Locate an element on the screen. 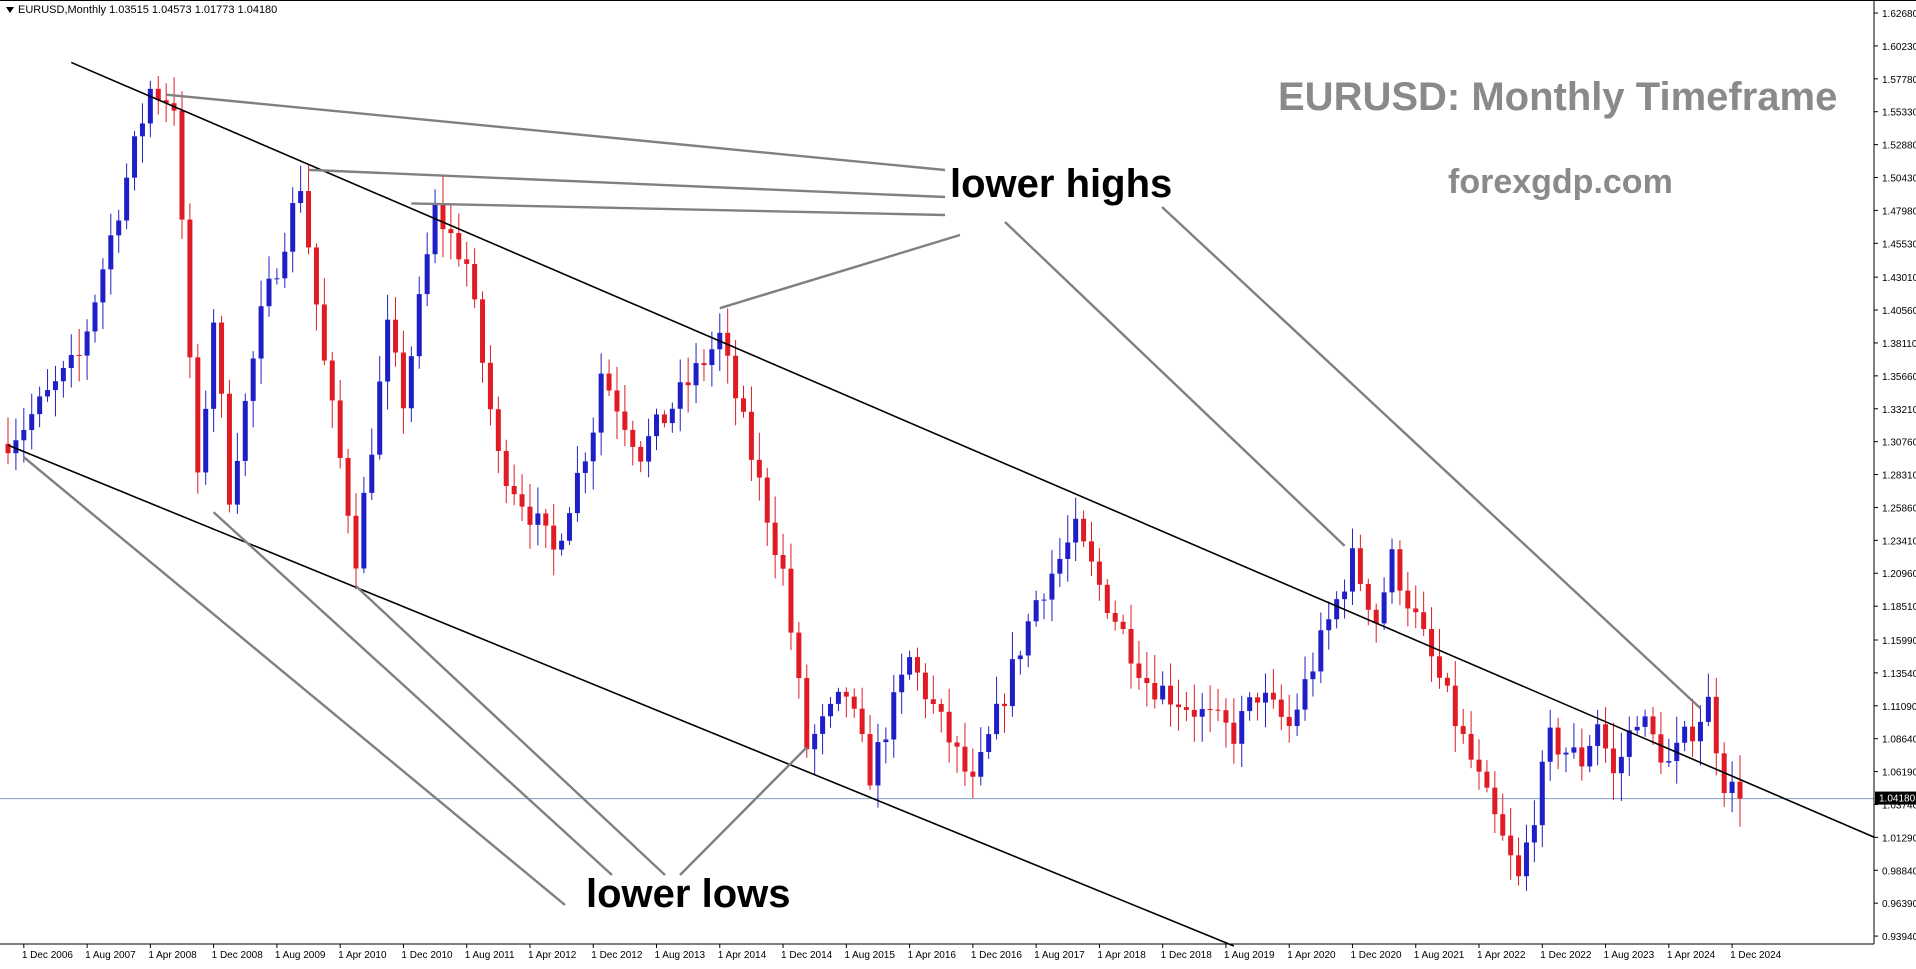  y-tick-label: 1.50430 is located at coordinates (1899, 179).